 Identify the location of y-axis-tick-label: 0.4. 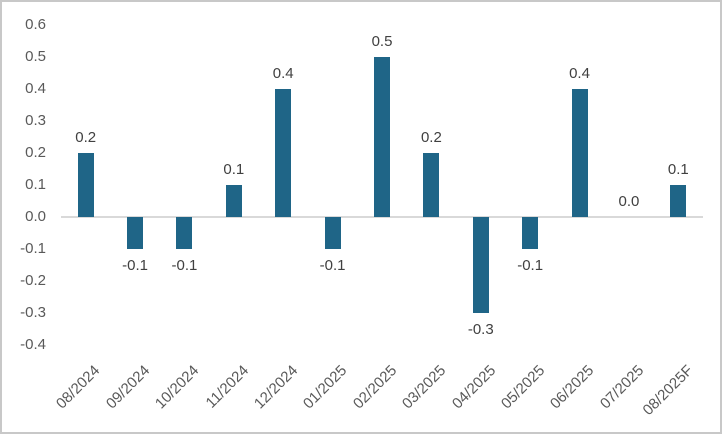
(35, 88).